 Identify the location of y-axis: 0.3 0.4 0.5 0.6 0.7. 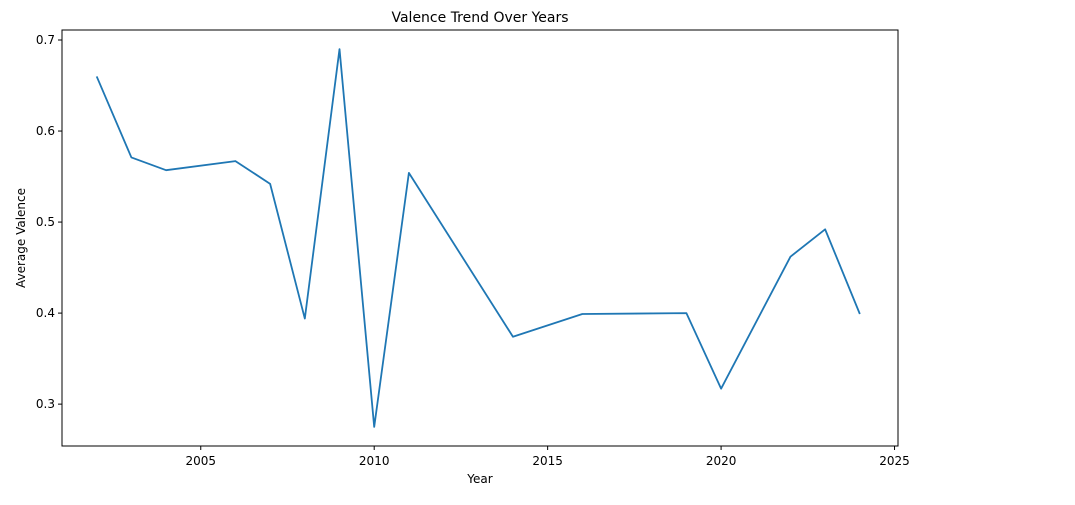
(49, 222).